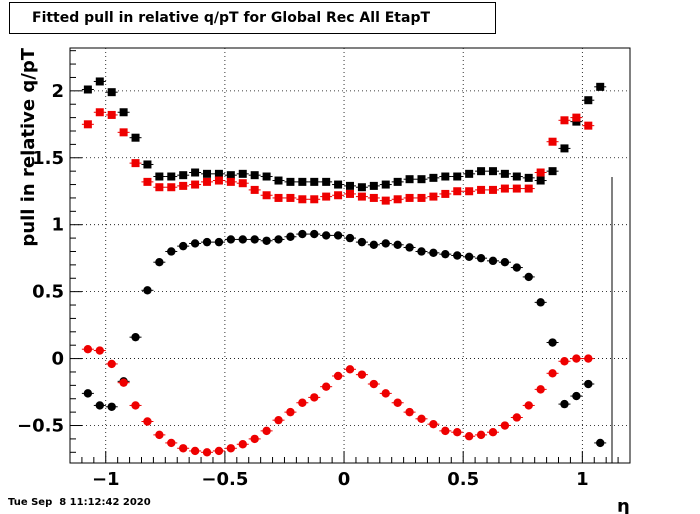 The image size is (700, 514). Describe the element at coordinates (57, 225) in the screenshot. I see `y-tick-label: 1` at that location.